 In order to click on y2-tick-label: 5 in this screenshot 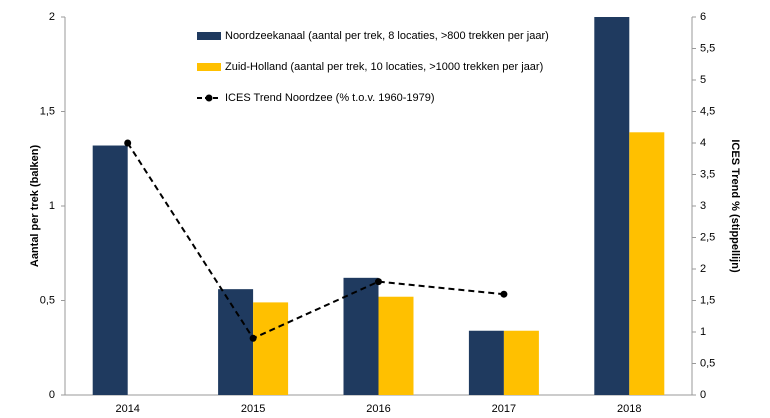, I will do `click(703, 80)`.